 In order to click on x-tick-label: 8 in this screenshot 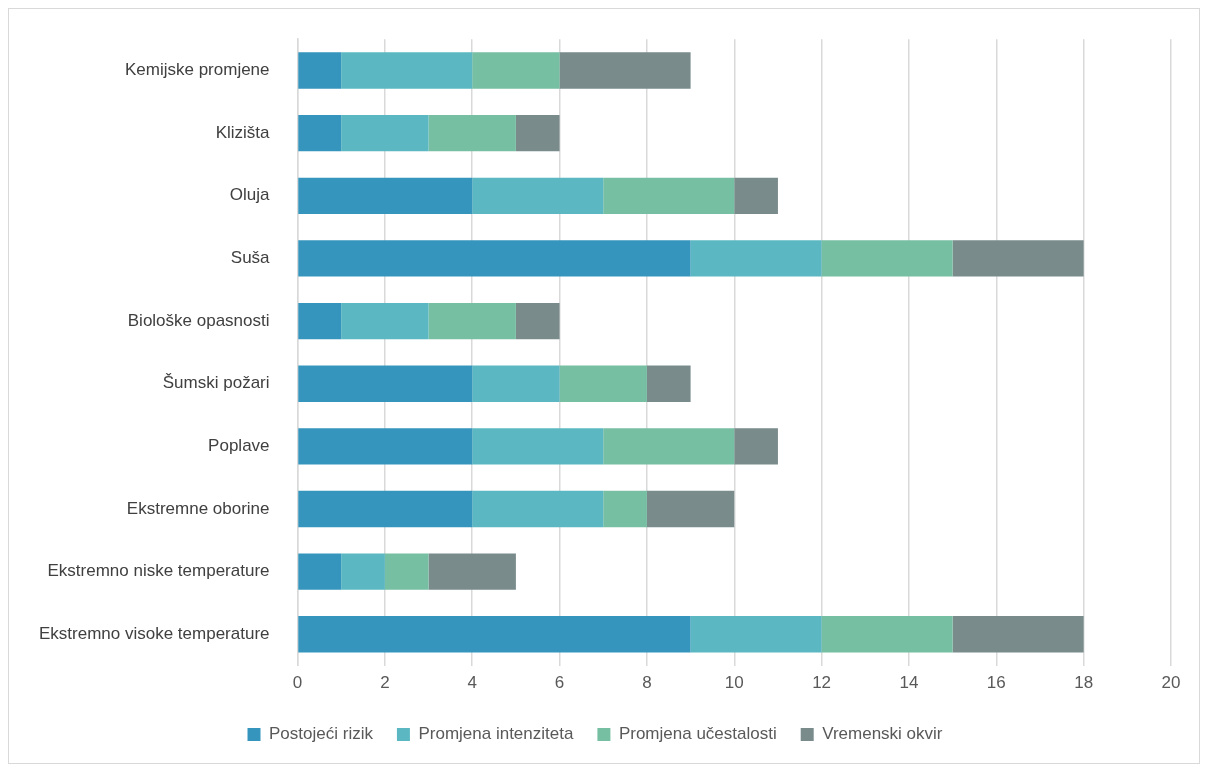, I will do `click(647, 683)`.